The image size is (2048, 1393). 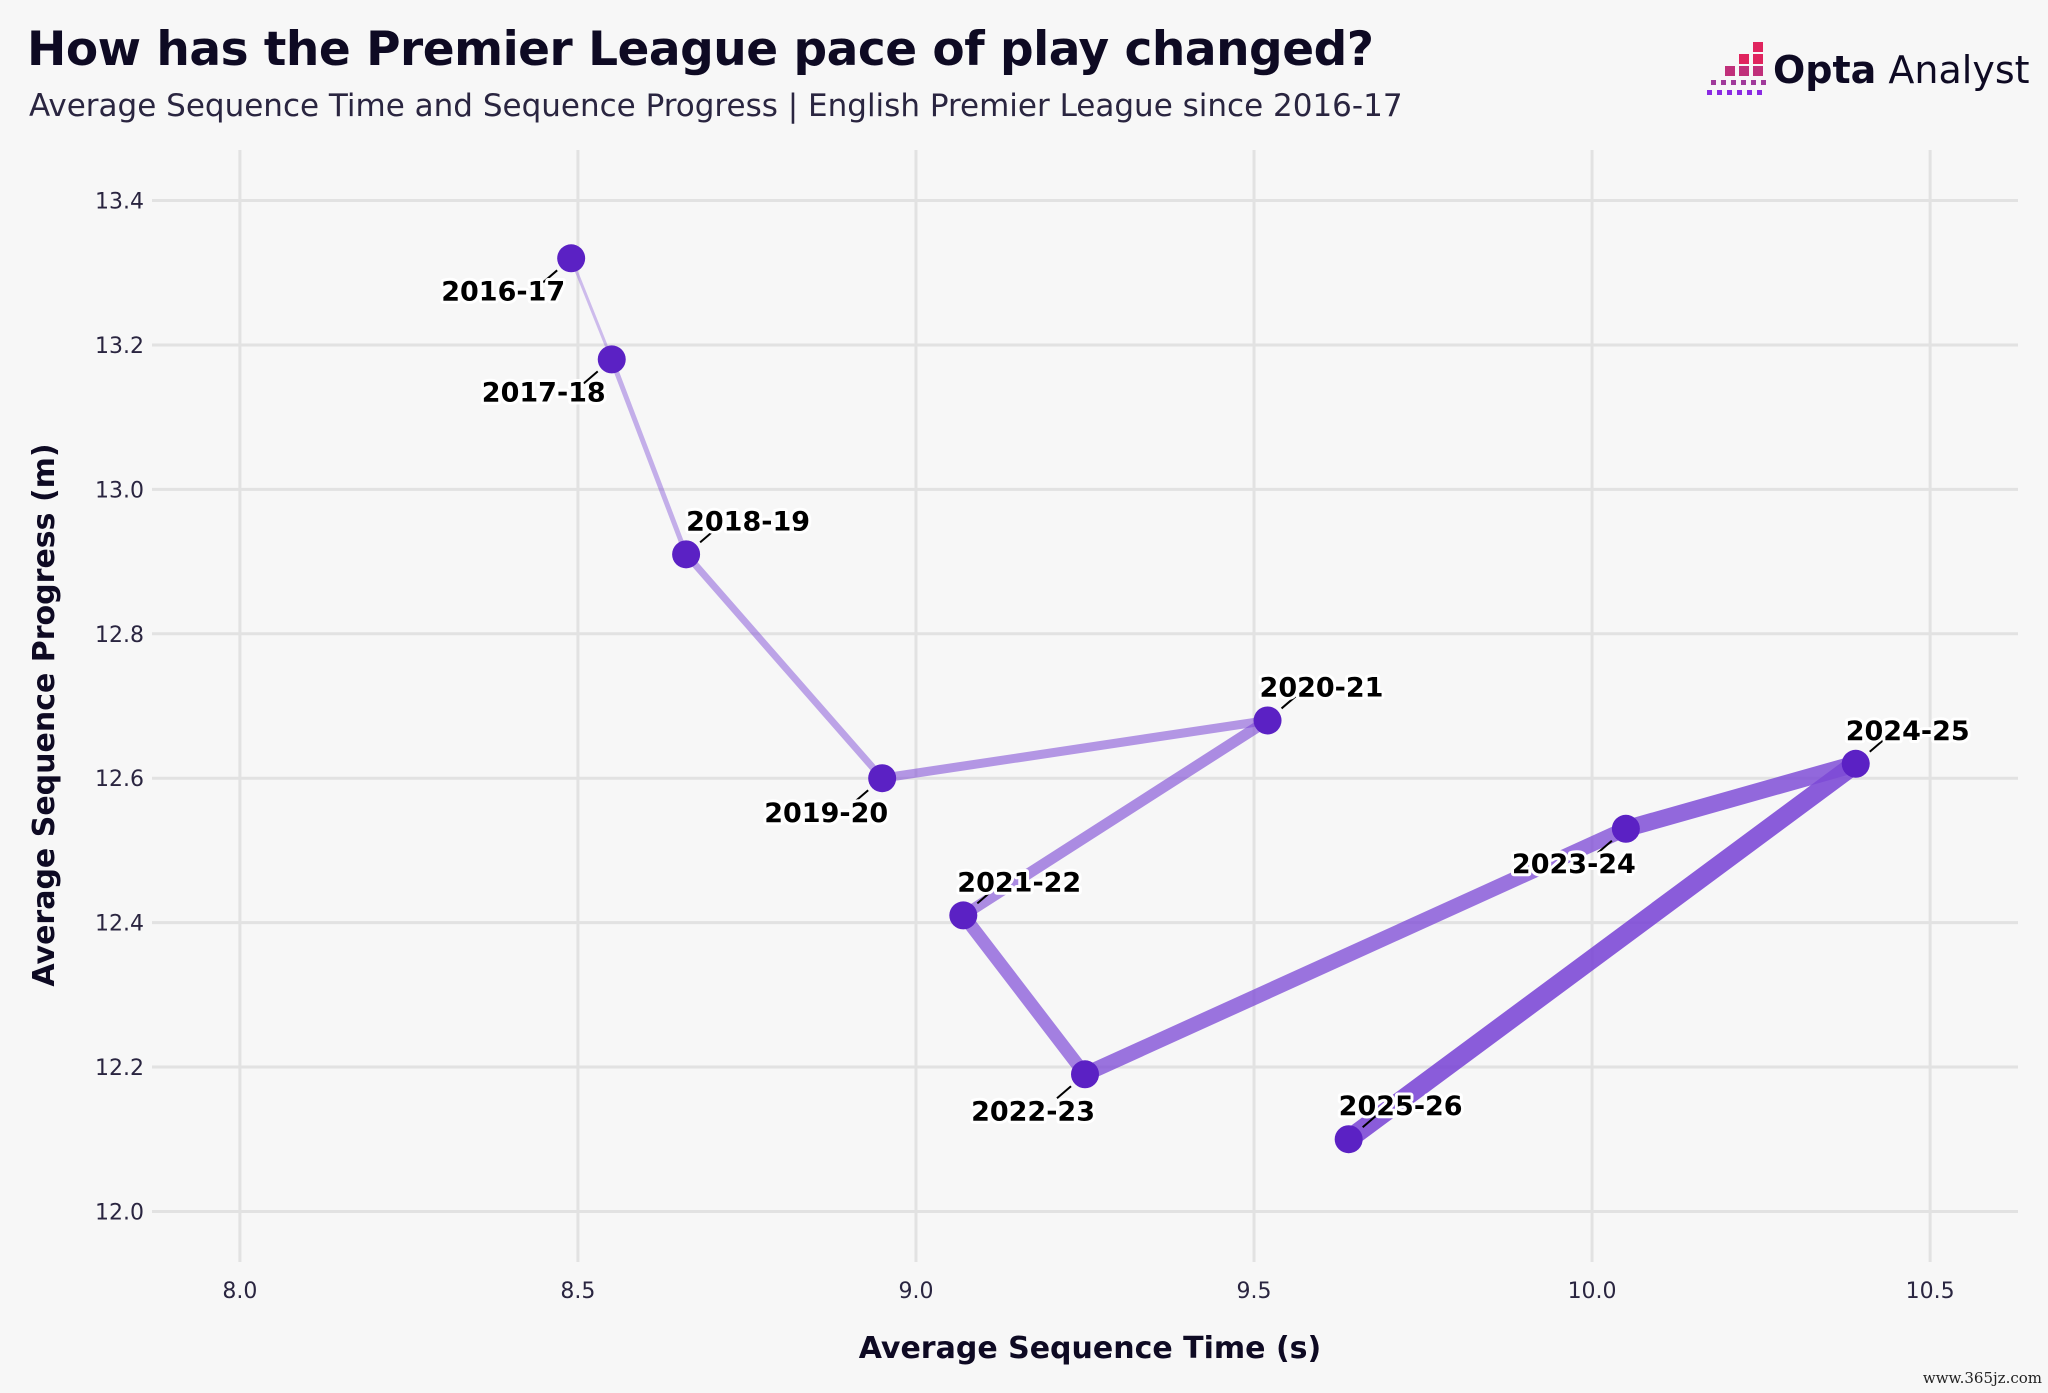 I want to click on x-axis-title: Average Sequence Time (s), so click(x=1090, y=1348).